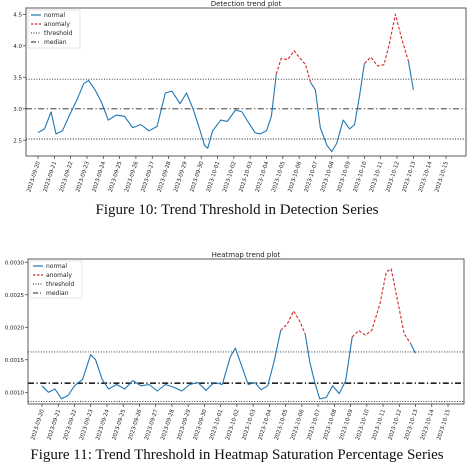  What do you see at coordinates (17, 110) in the screenshot?
I see `y-tick-label: 3.0` at bounding box center [17, 110].